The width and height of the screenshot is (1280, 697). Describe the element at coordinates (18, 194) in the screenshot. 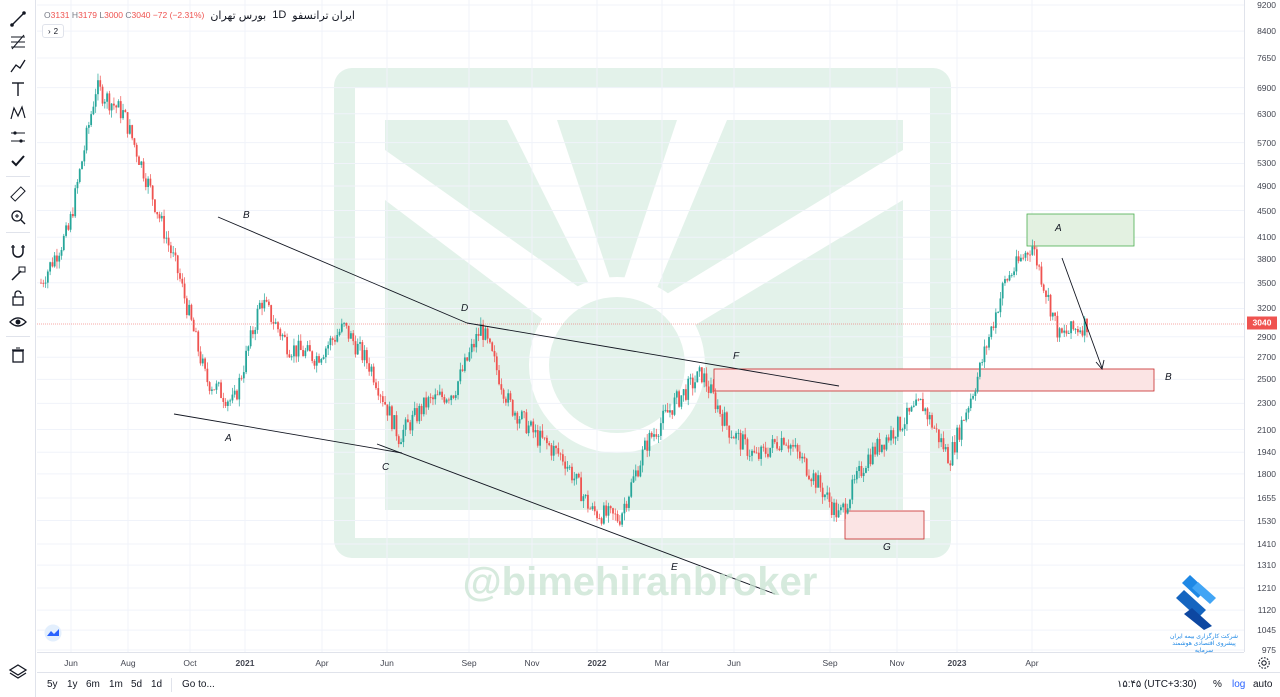

I see `ruler-icon` at that location.